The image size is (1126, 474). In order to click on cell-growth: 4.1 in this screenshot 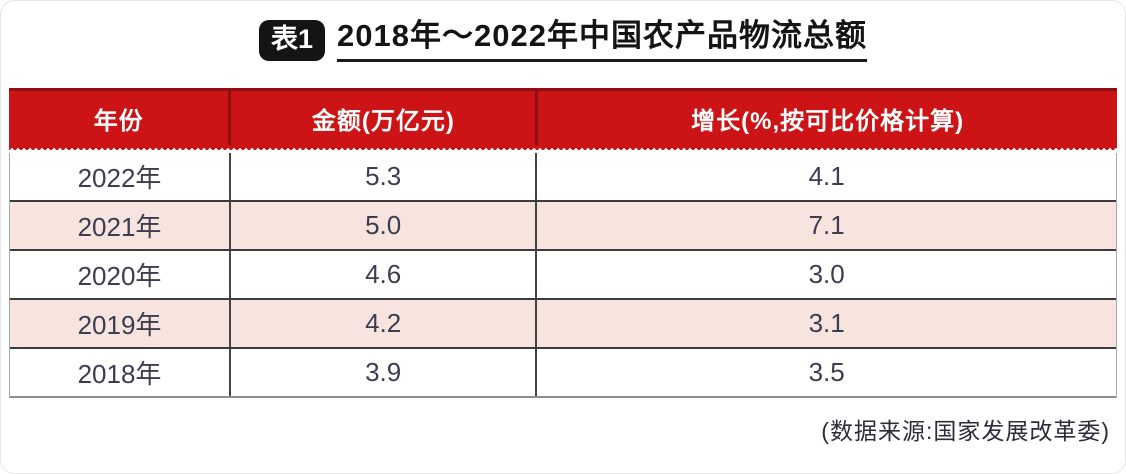, I will do `click(825, 176)`.